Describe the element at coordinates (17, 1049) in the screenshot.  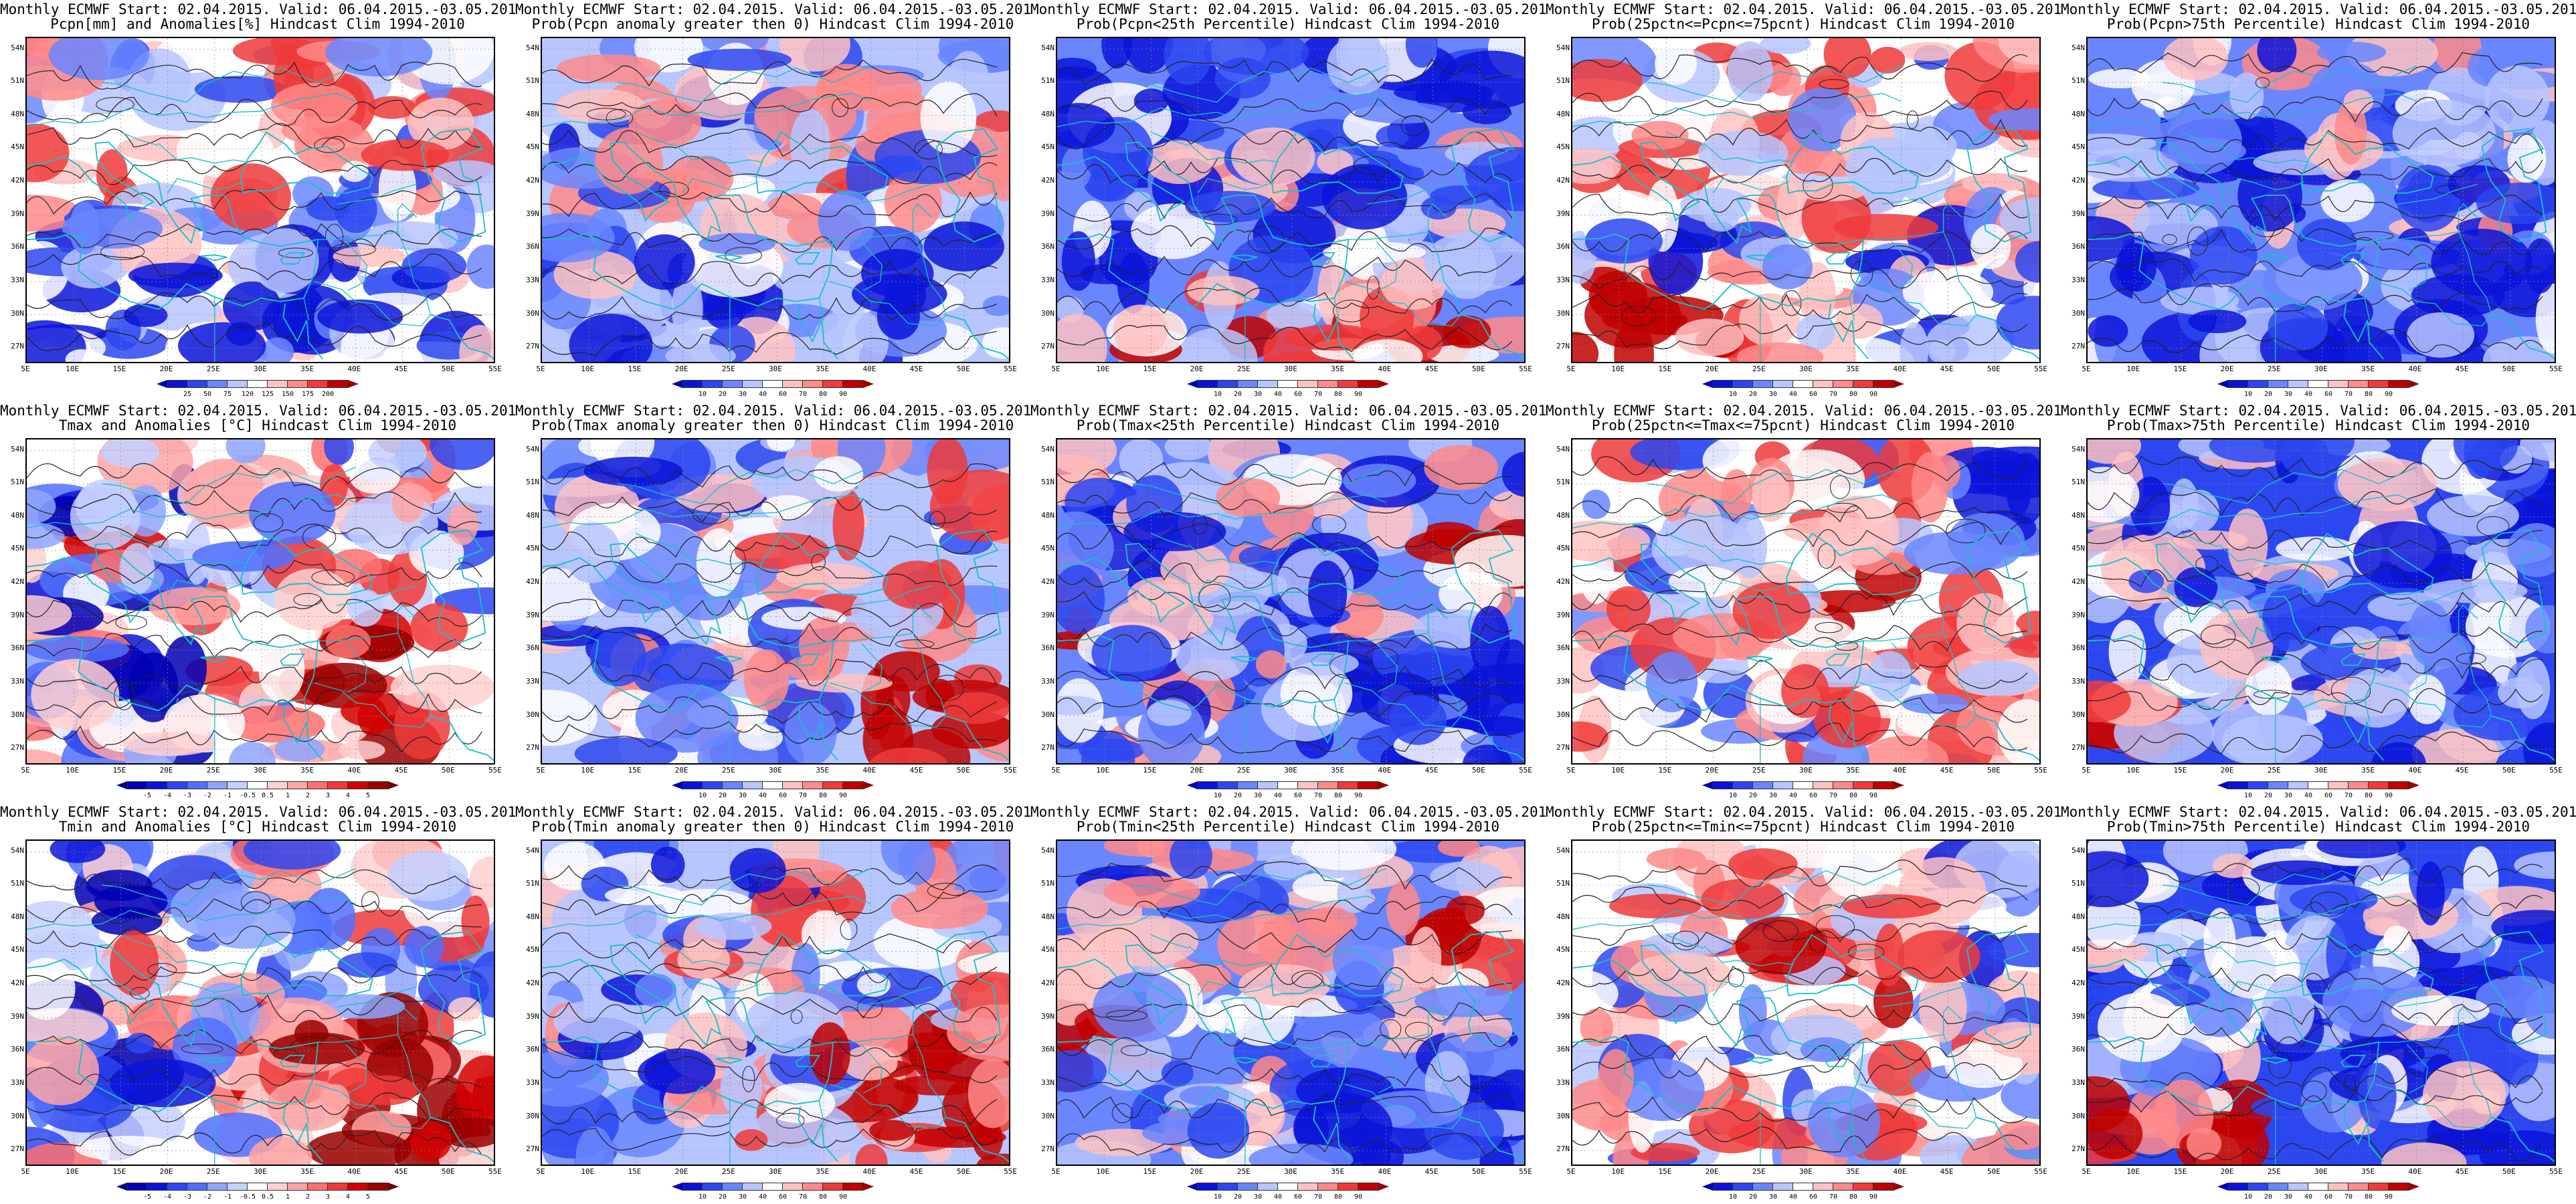
I see `latitude-label: 36N` at that location.